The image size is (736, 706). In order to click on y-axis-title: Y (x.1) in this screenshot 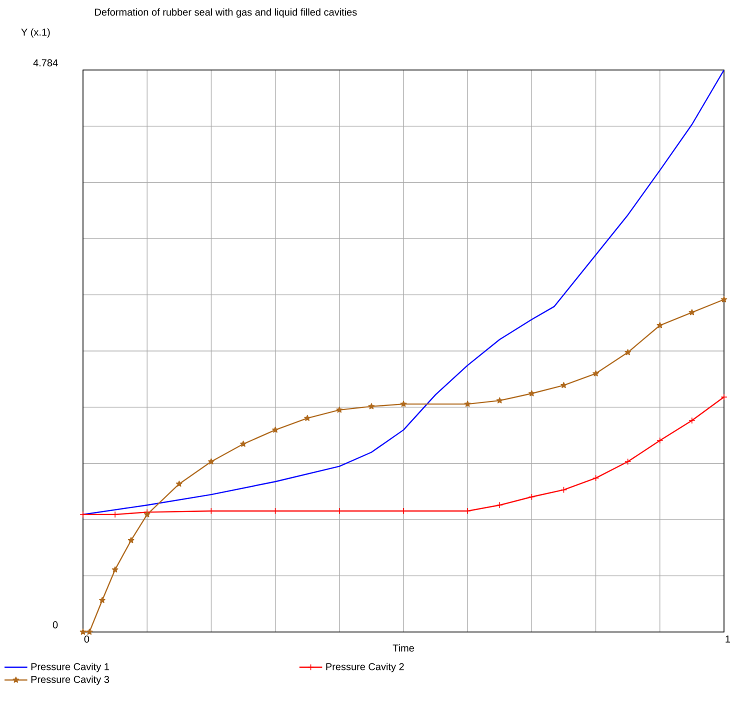, I will do `click(35, 33)`.